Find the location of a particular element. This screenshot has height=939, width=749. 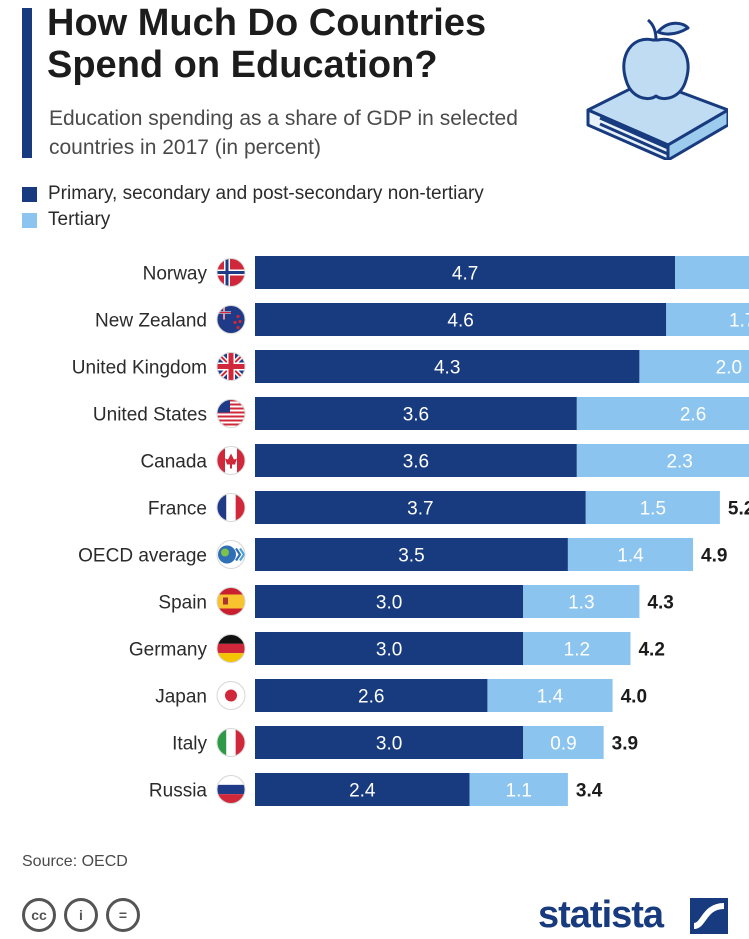

category-label-japan: Japan is located at coordinates (181, 697).